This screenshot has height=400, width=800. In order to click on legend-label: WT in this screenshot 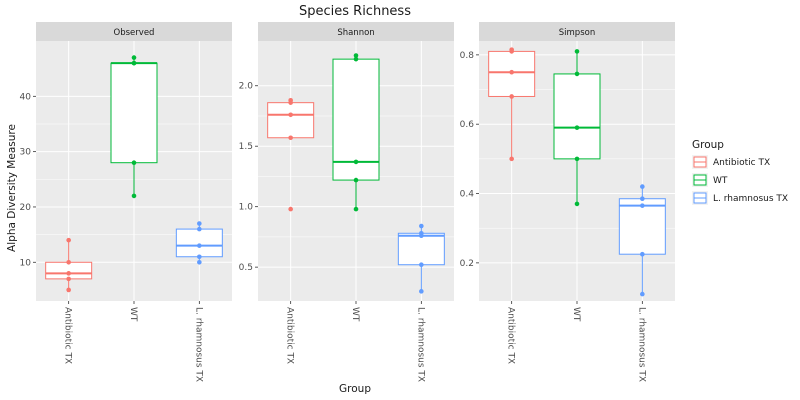, I will do `click(720, 181)`.